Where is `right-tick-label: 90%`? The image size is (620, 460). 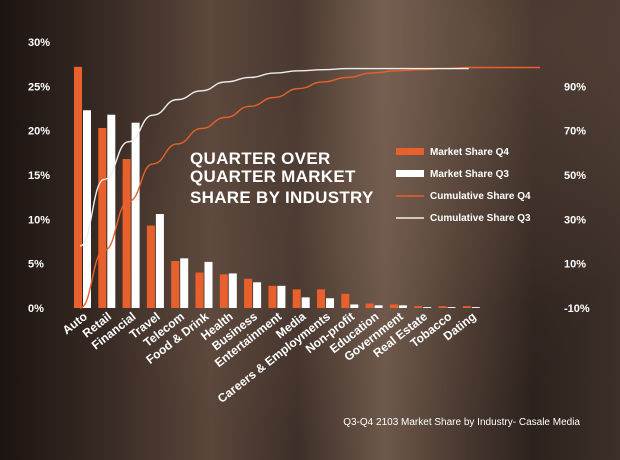 right-tick-label: 90% is located at coordinates (575, 87).